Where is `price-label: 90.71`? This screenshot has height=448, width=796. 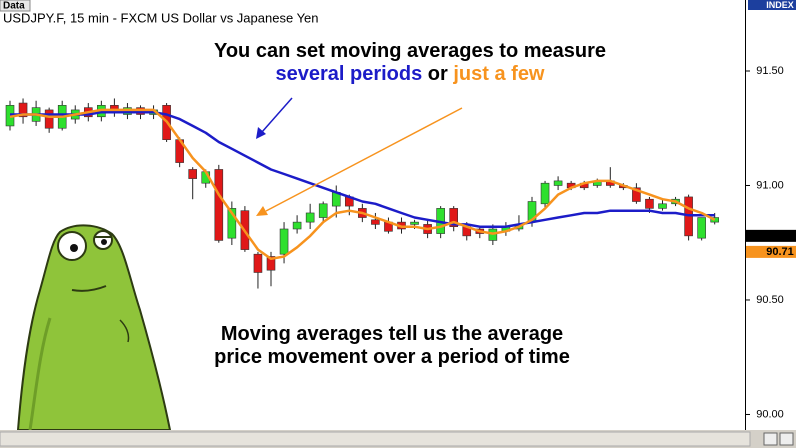 price-label: 90.71 is located at coordinates (780, 252).